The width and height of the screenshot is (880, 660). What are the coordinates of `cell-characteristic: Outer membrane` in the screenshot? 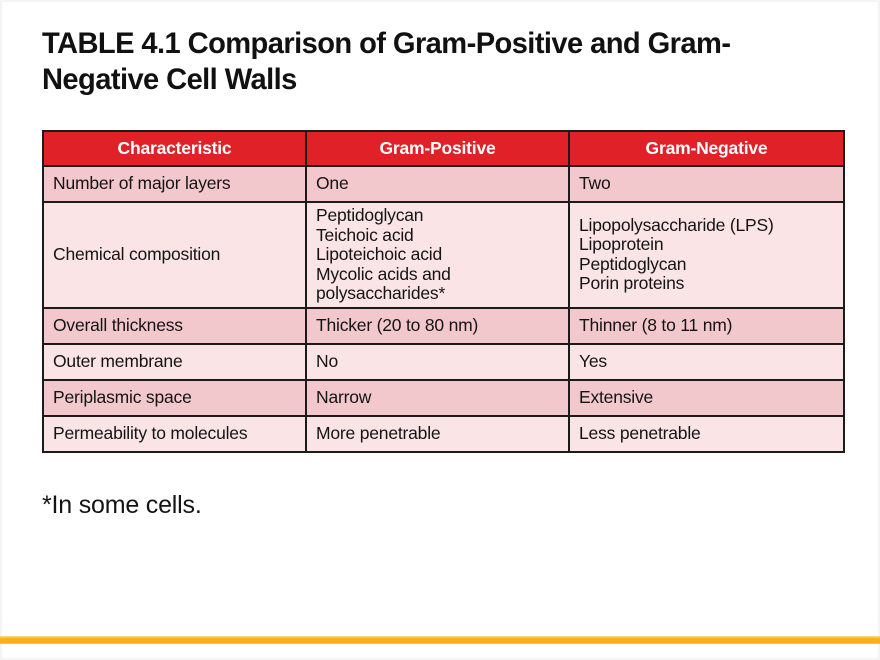 It's located at (174, 361).